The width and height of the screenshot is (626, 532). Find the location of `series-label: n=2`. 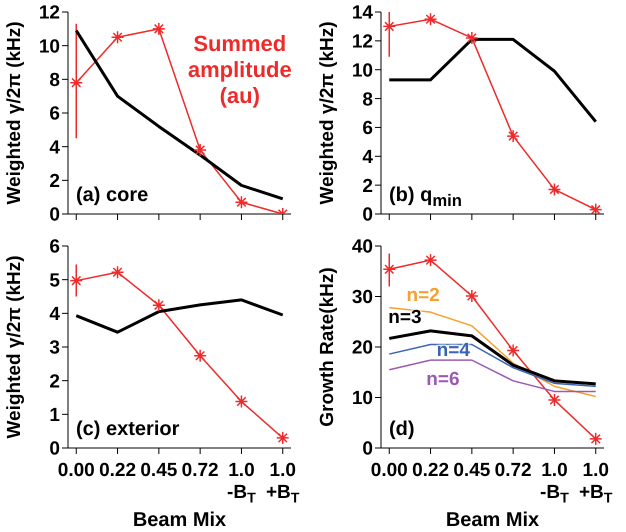

series-label: n=2 is located at coordinates (423, 295).